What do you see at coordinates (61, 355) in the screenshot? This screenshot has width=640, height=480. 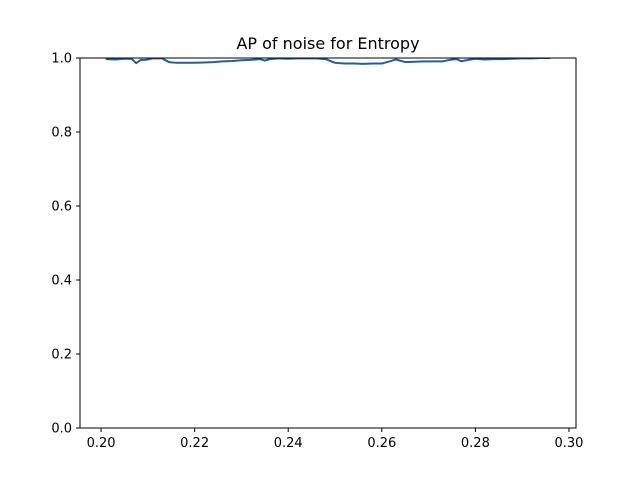 I see `y-tick-label: 0.2` at bounding box center [61, 355].